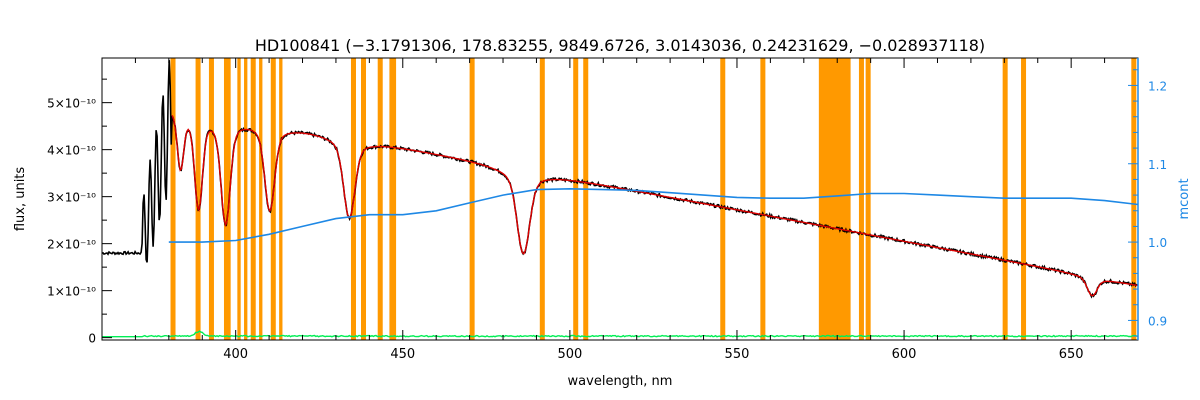  What do you see at coordinates (1071, 354) in the screenshot?
I see `x-tick-label: 650` at bounding box center [1071, 354].